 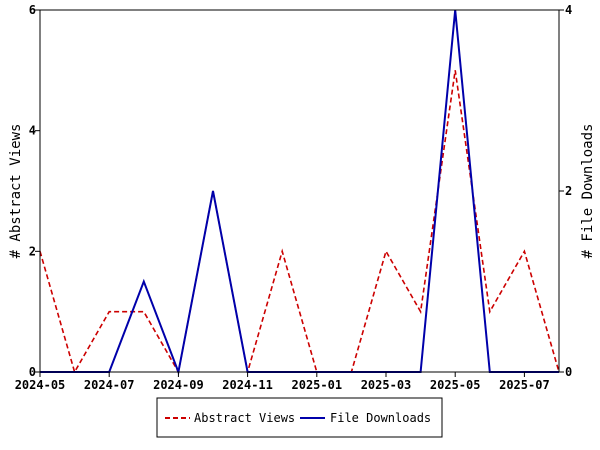 I want to click on y-right-tick-label: 4, so click(x=568, y=10).